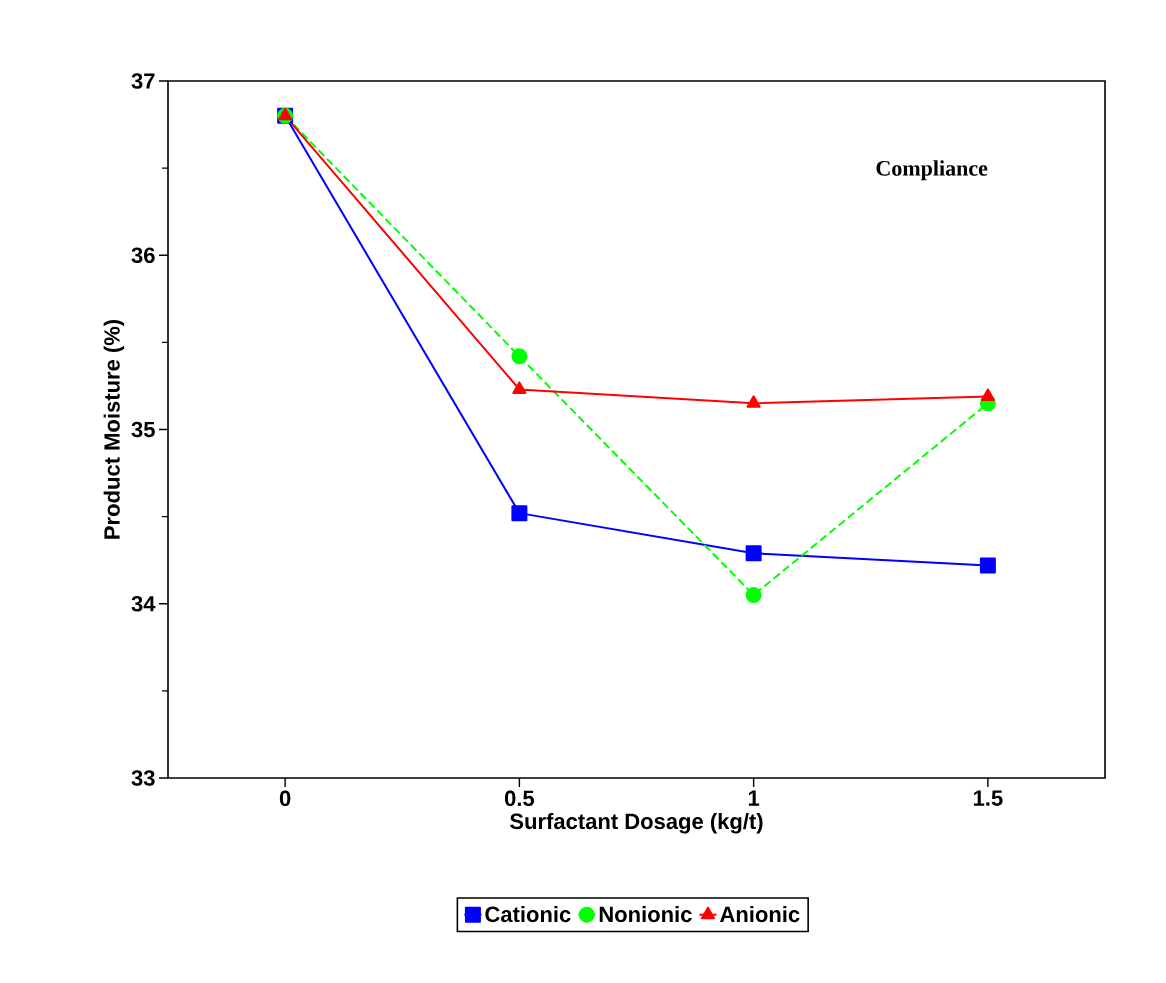  Describe the element at coordinates (932, 170) in the screenshot. I see `annotation: Compliance` at that location.